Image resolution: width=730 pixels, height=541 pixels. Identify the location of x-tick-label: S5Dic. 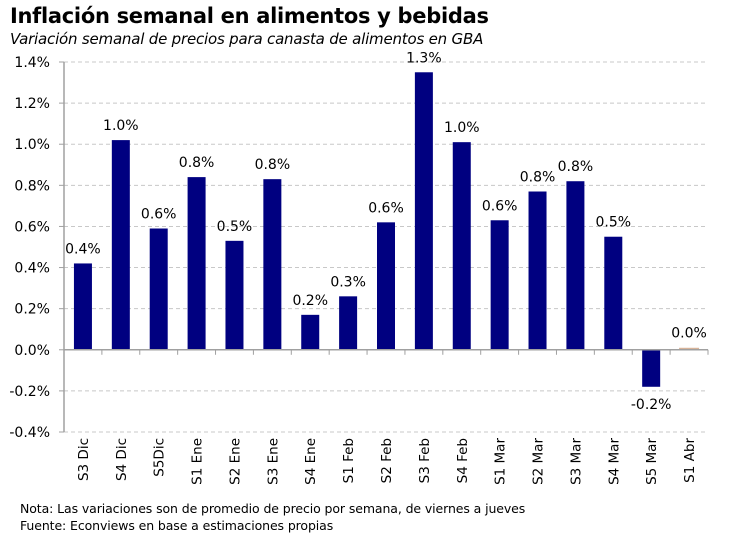
(160, 457).